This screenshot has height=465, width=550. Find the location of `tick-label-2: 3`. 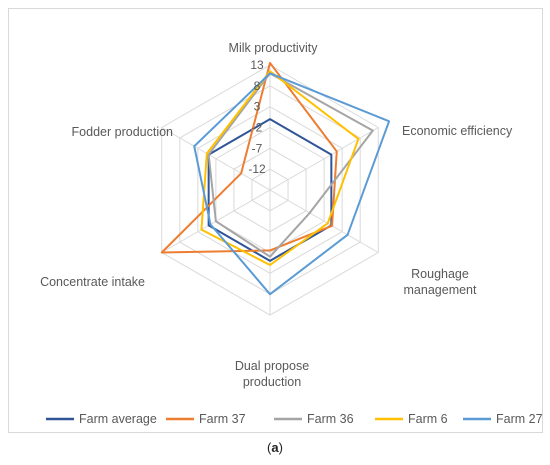

tick-label-2: 3 is located at coordinates (257, 107).